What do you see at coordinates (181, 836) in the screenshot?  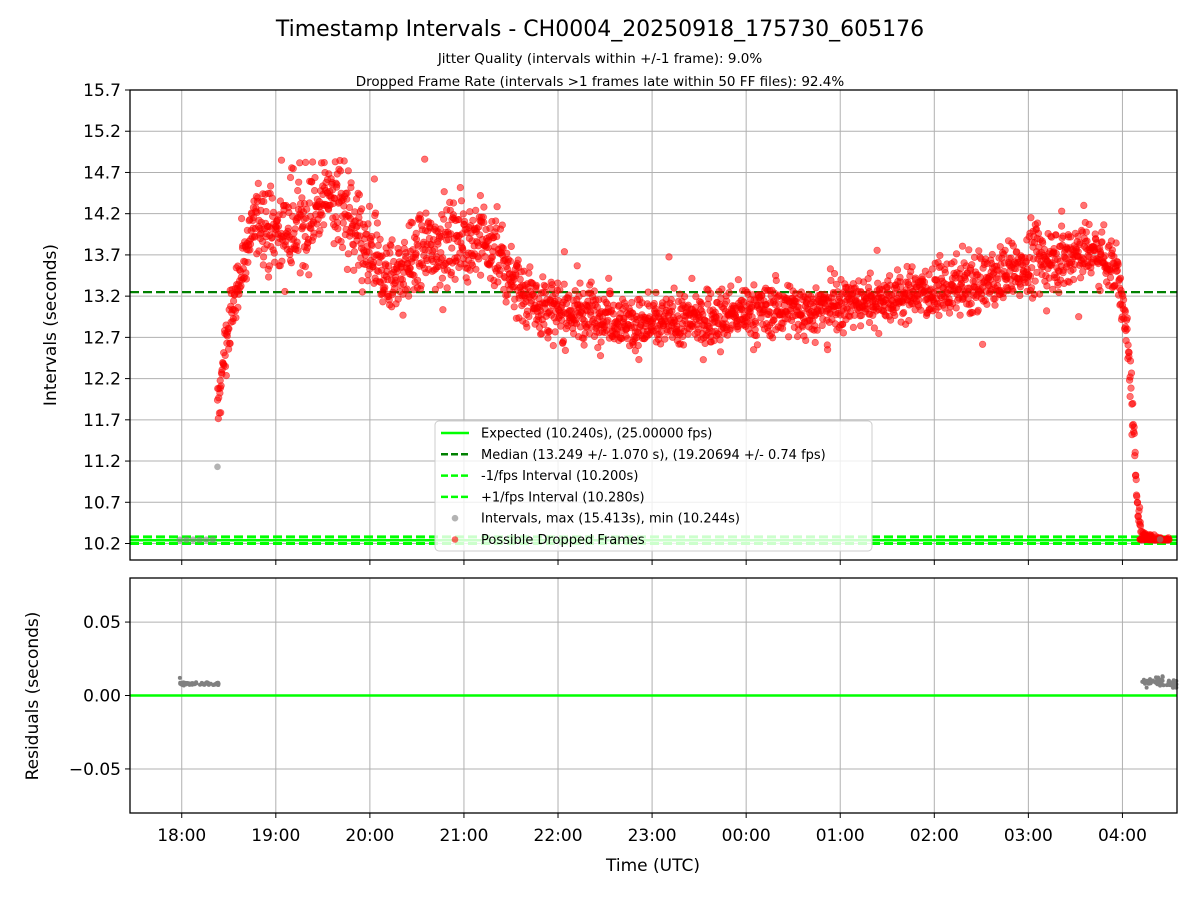 I see `x-tick-label: 18:00` at bounding box center [181, 836].